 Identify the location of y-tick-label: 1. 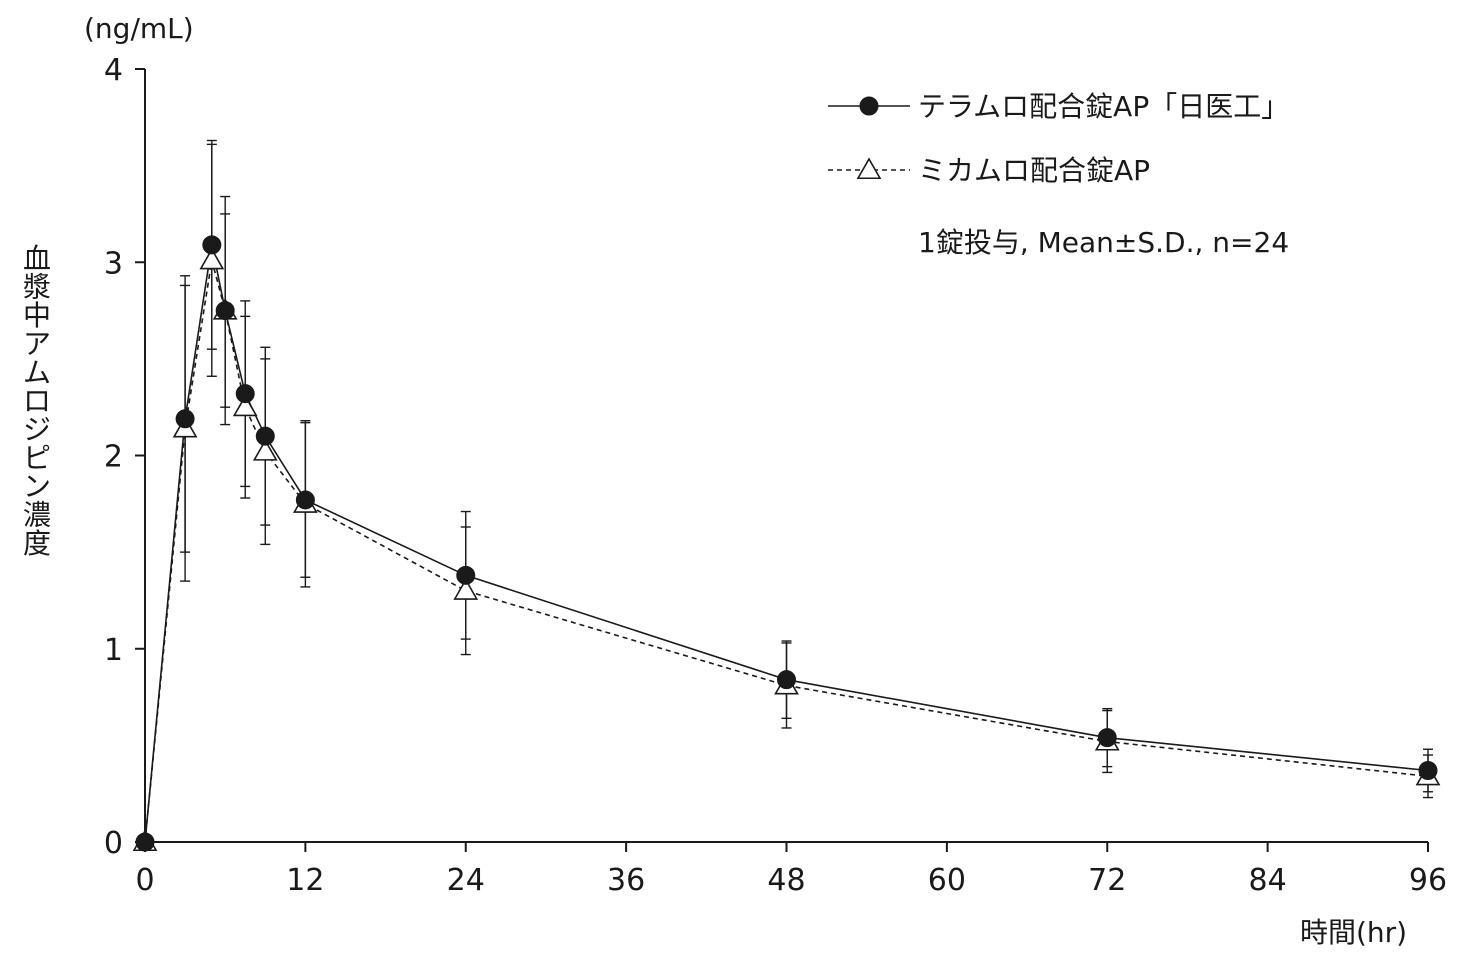
(113, 650).